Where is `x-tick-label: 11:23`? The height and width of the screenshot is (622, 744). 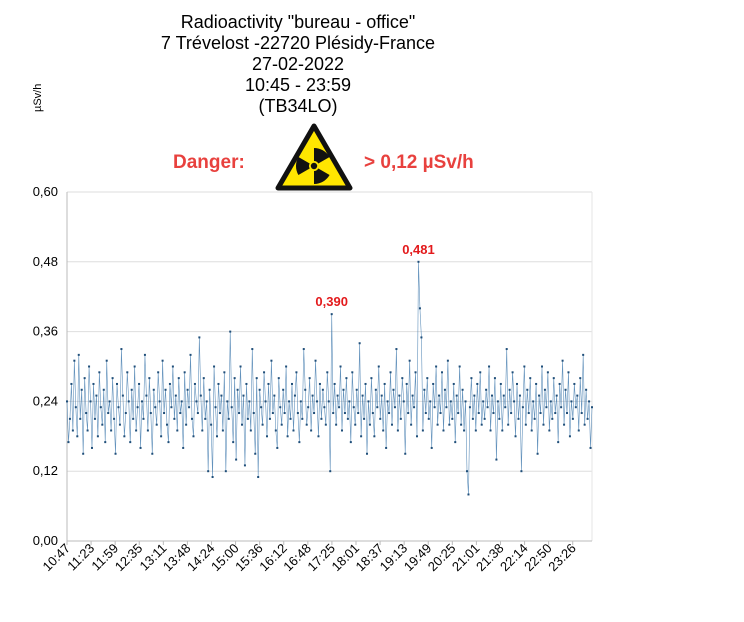
x-tick-label: 11:23 is located at coordinates (80, 557).